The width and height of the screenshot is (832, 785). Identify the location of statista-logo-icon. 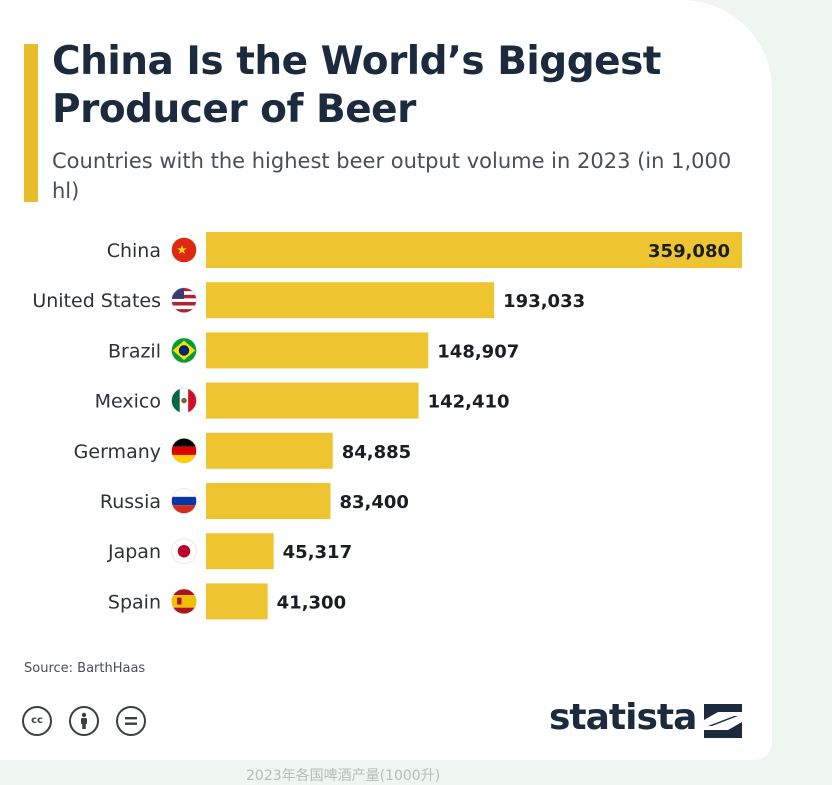
(723, 721).